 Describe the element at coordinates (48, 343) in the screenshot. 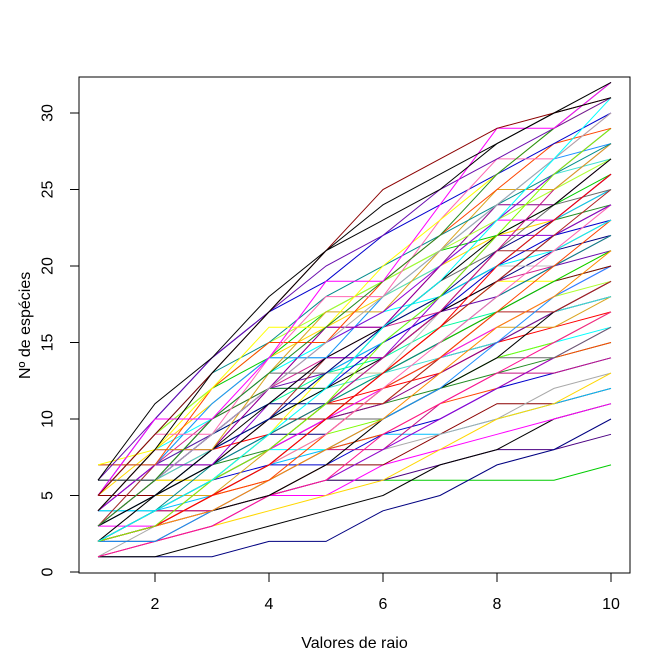

I see `y-tick-label: 15` at that location.